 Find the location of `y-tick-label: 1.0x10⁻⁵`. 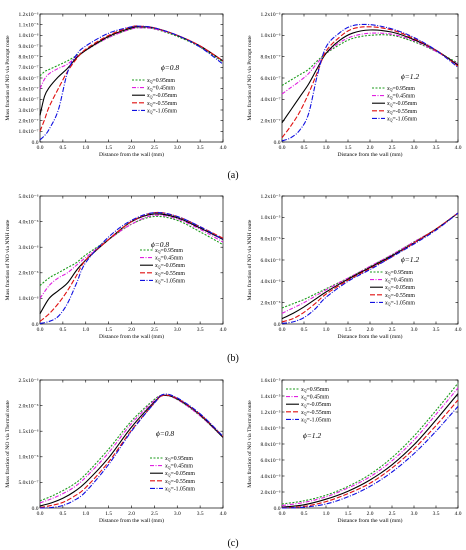

y-tick-label: 1.0x10⁻⁵ is located at coordinates (271, 429).